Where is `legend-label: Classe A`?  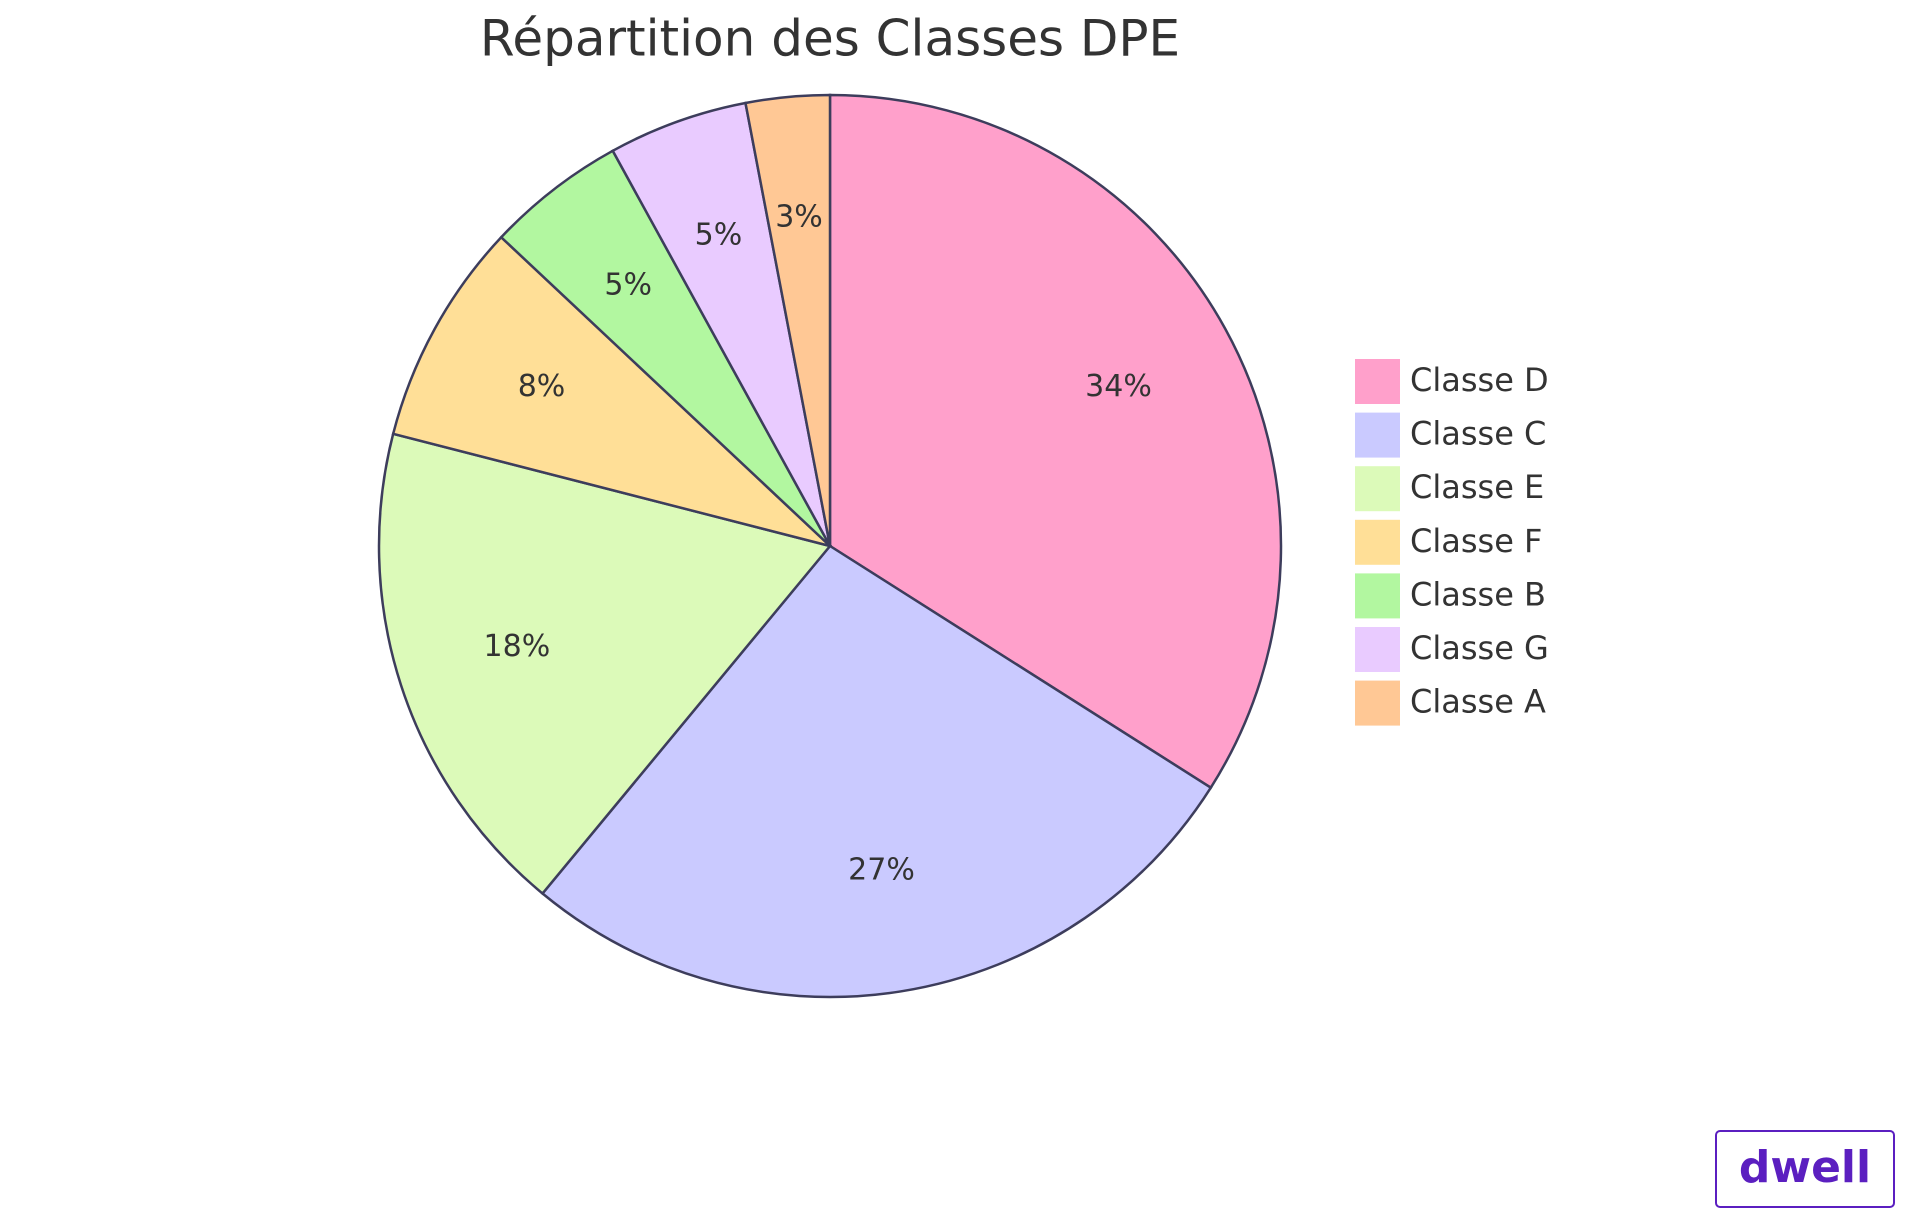
legend-label: Classe A is located at coordinates (1478, 702).